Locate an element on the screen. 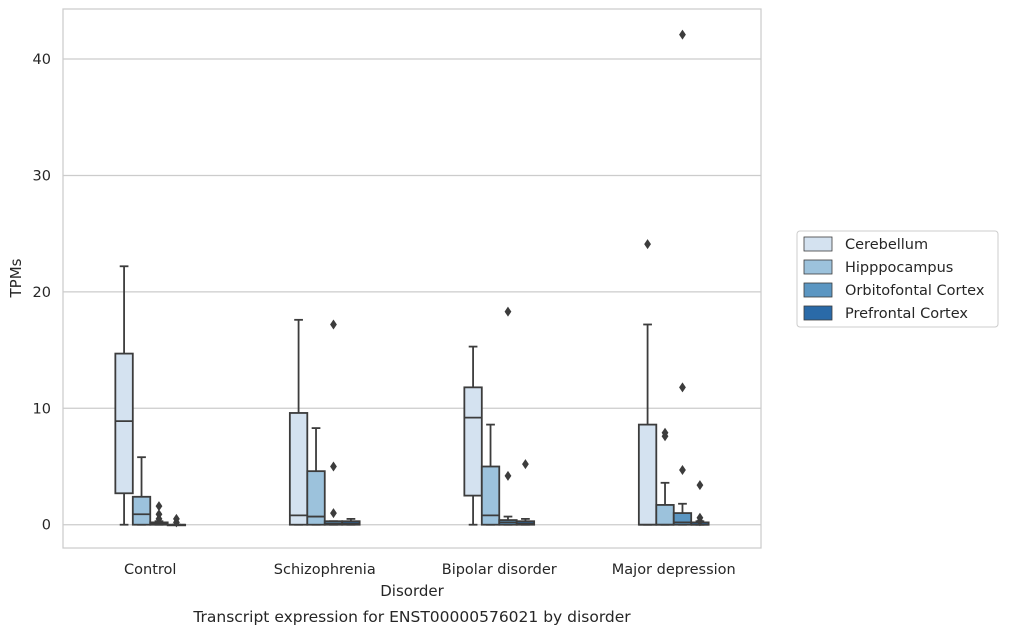 The height and width of the screenshot is (638, 1009). x-tick-label-2: Bipolar disorder is located at coordinates (499, 570).